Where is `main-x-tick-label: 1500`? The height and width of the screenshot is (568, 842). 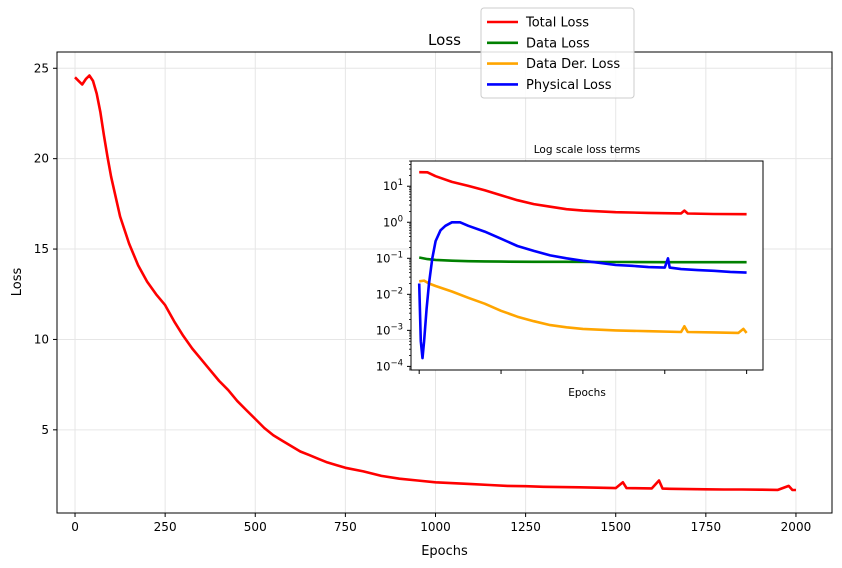
main-x-tick-label: 1500 is located at coordinates (615, 527).